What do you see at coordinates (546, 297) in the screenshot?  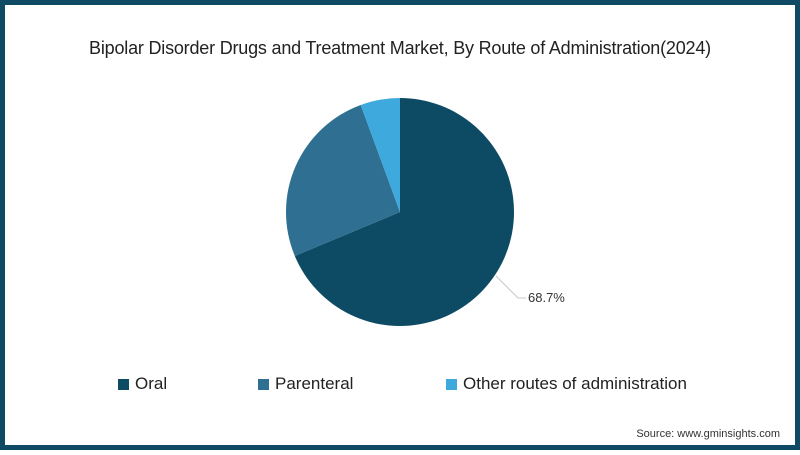 I see `data-label-oral: 68.7%` at bounding box center [546, 297].